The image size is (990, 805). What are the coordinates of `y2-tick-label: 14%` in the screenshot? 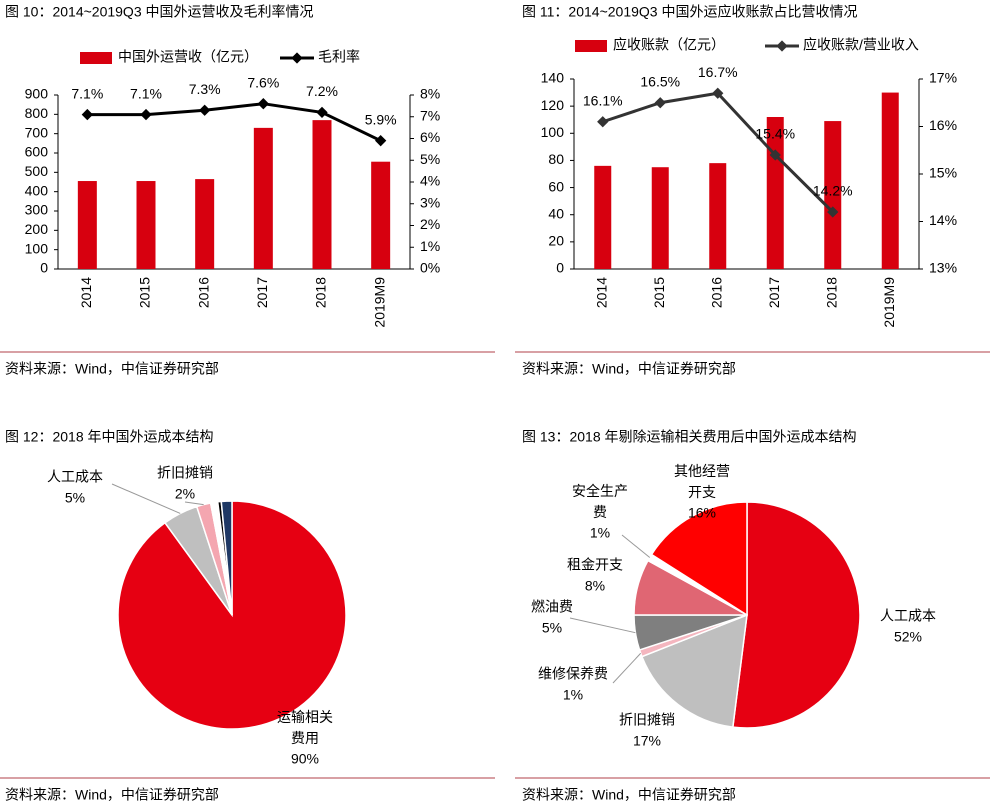 It's located at (943, 220).